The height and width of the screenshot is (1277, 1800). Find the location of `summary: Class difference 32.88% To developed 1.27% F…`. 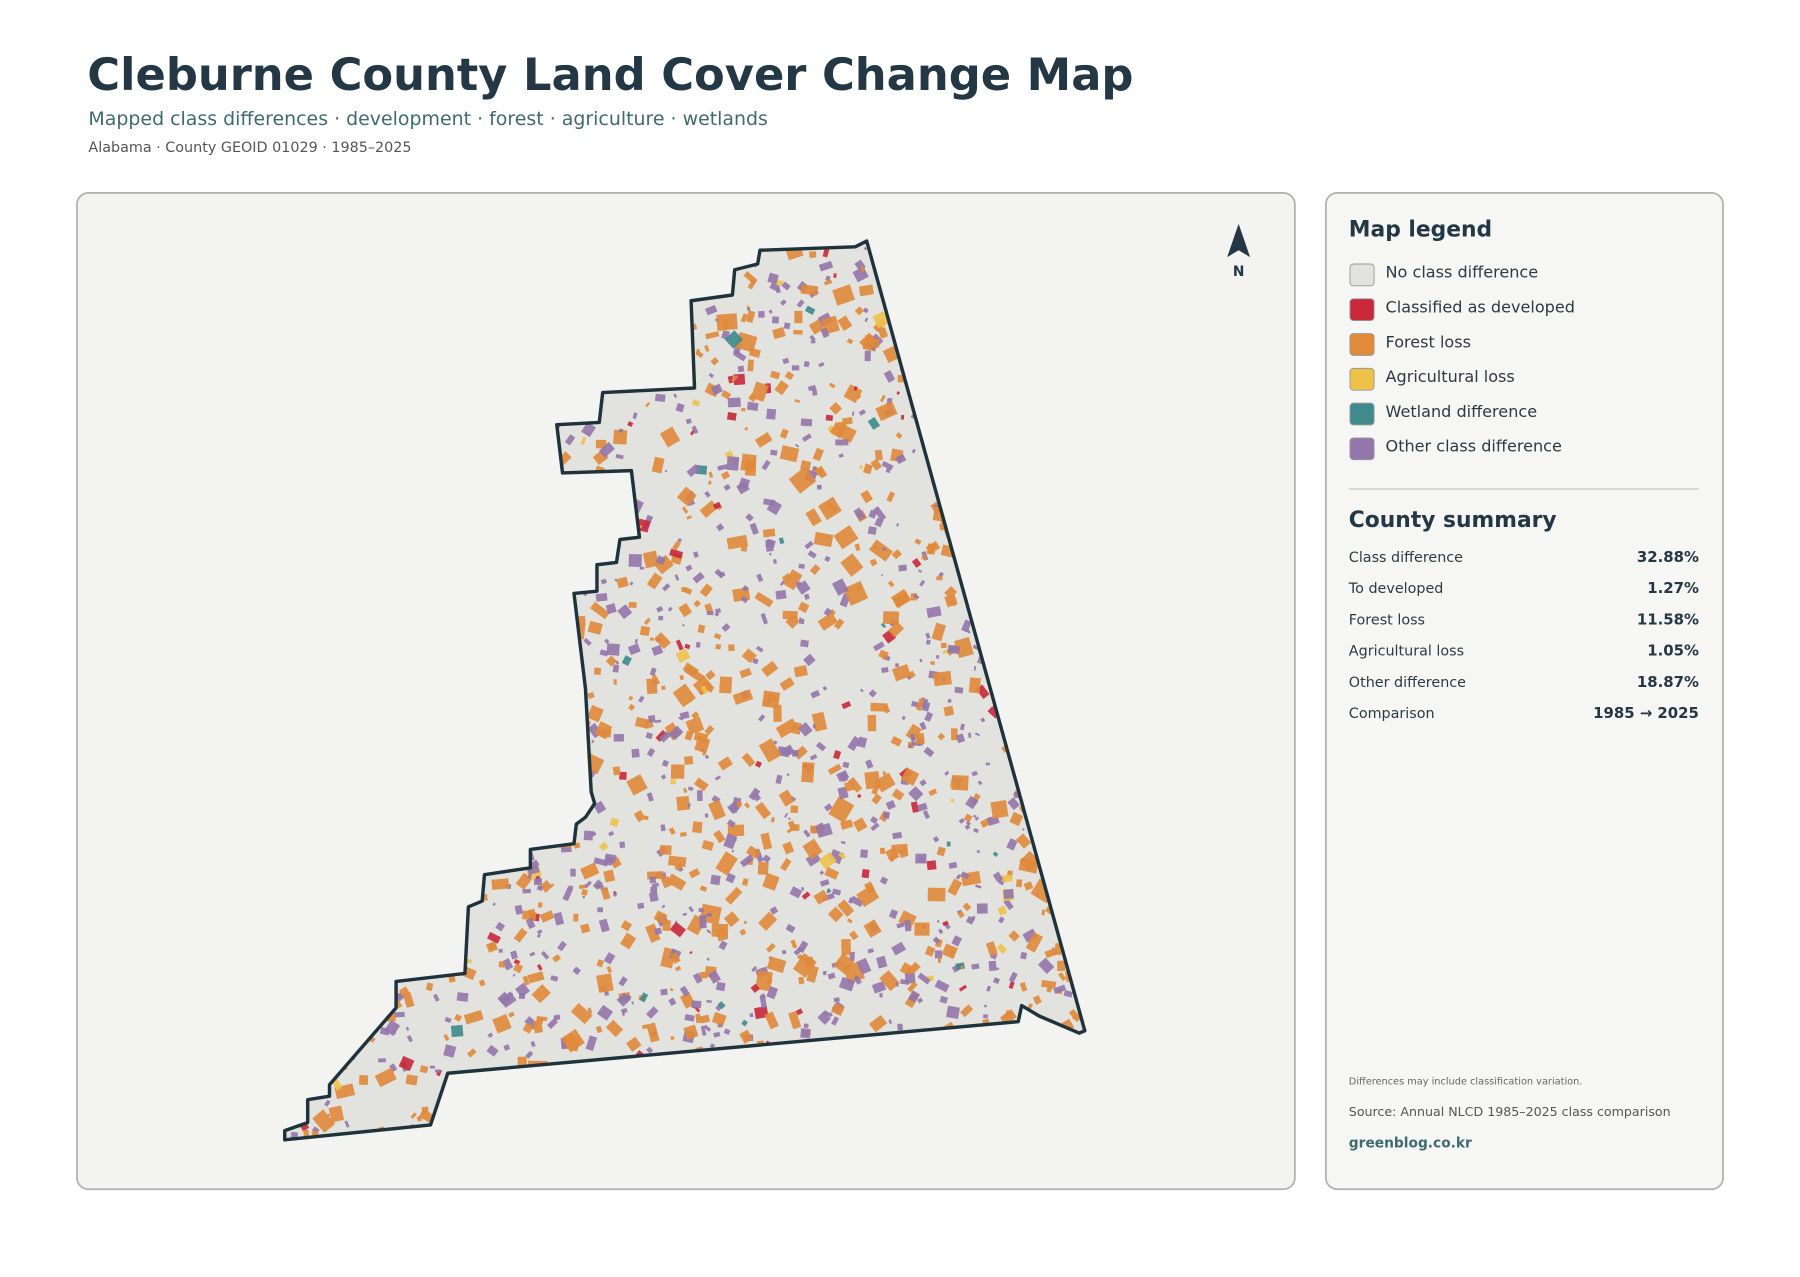

summary: Class difference 32.88% To developed 1.27% F… is located at coordinates (1523, 635).